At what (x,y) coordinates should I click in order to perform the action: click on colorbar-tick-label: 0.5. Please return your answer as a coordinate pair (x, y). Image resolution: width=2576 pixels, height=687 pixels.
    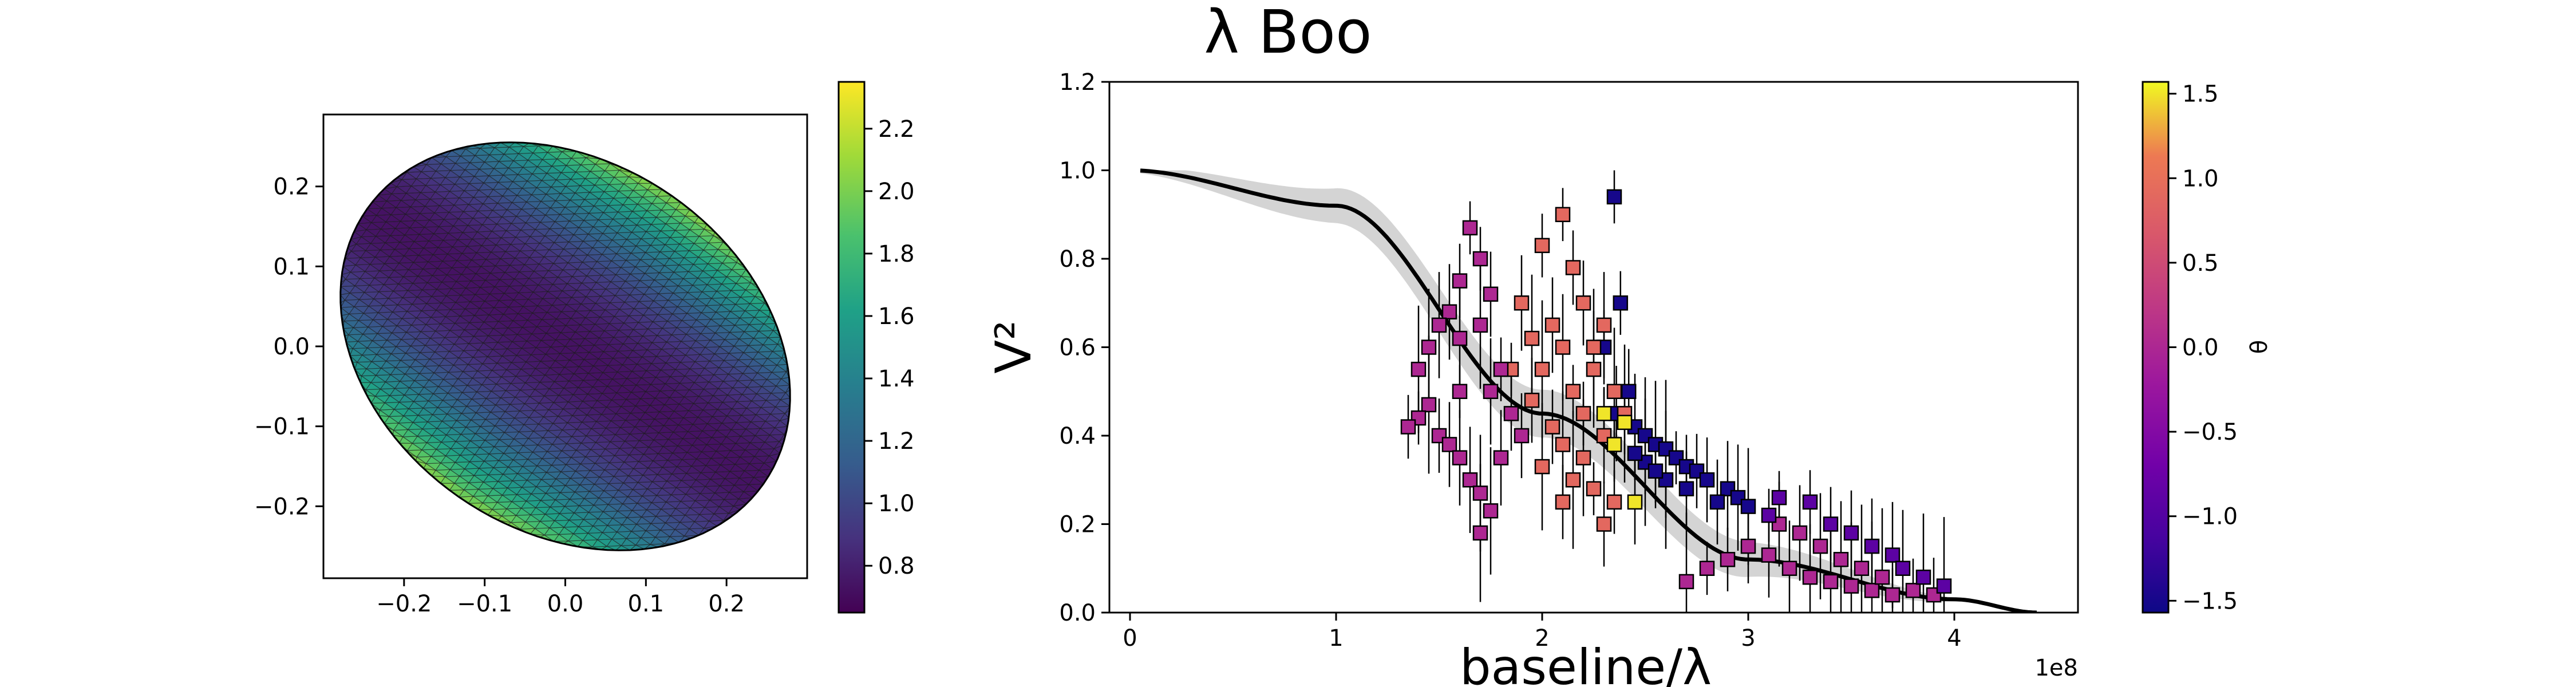
    Looking at the image, I should click on (2200, 264).